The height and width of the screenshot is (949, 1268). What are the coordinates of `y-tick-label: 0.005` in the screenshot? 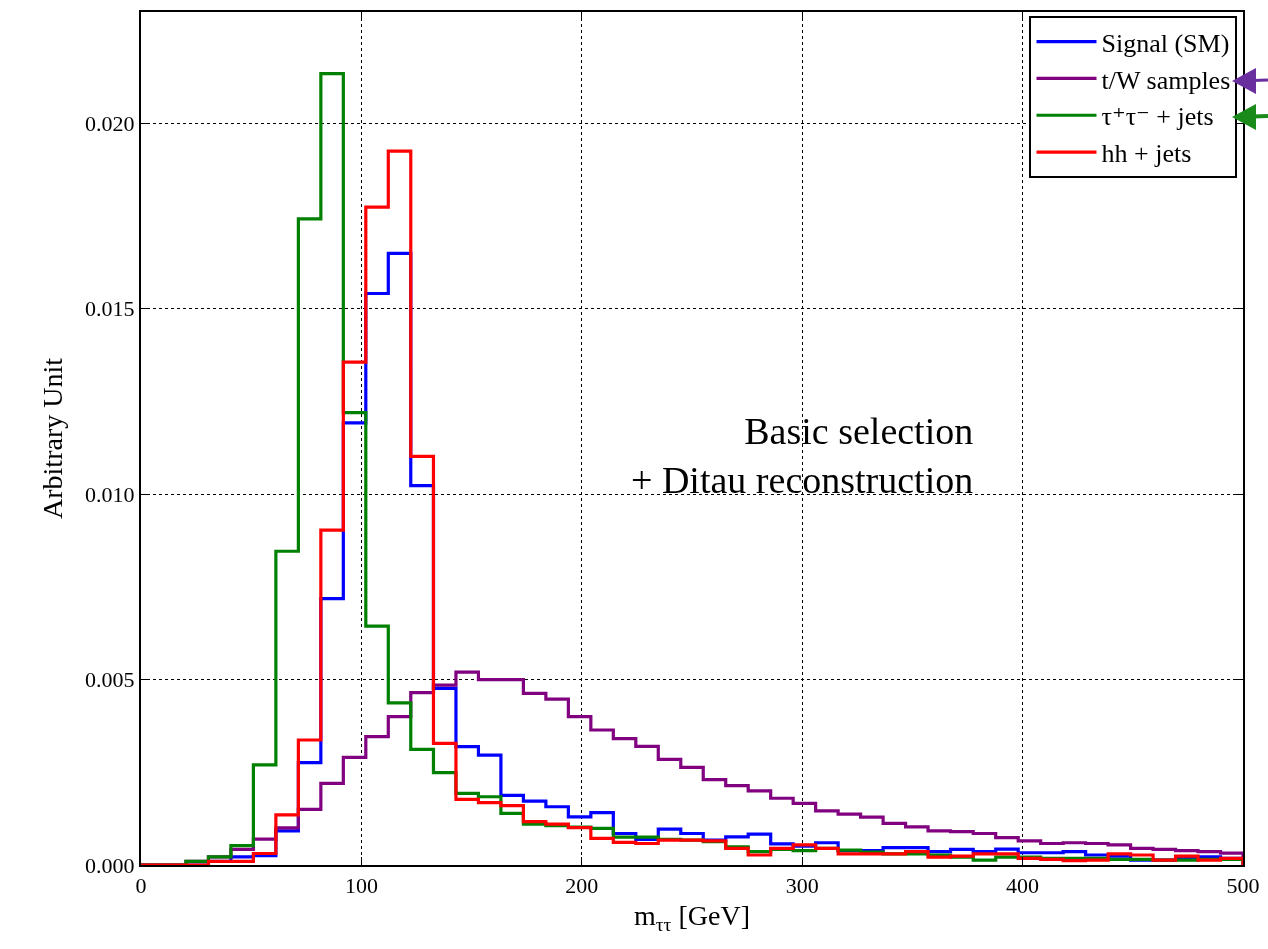 It's located at (110, 680).